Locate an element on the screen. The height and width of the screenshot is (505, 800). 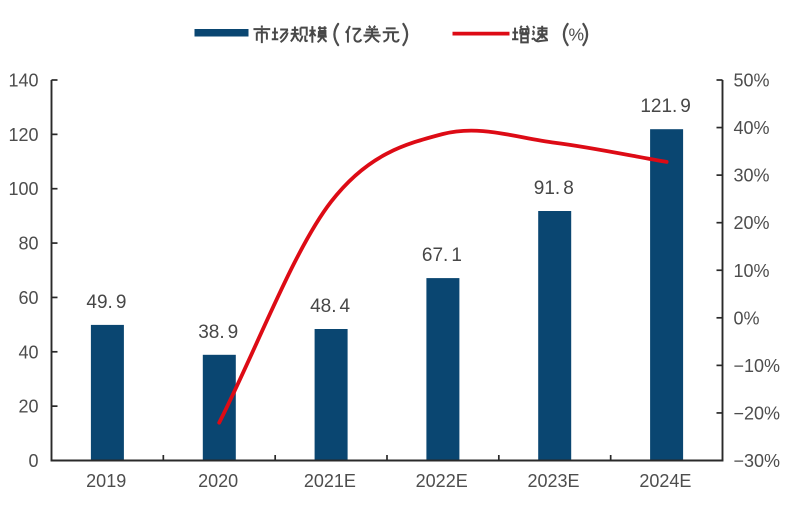
svg-text: 20% is located at coordinates (752, 223).